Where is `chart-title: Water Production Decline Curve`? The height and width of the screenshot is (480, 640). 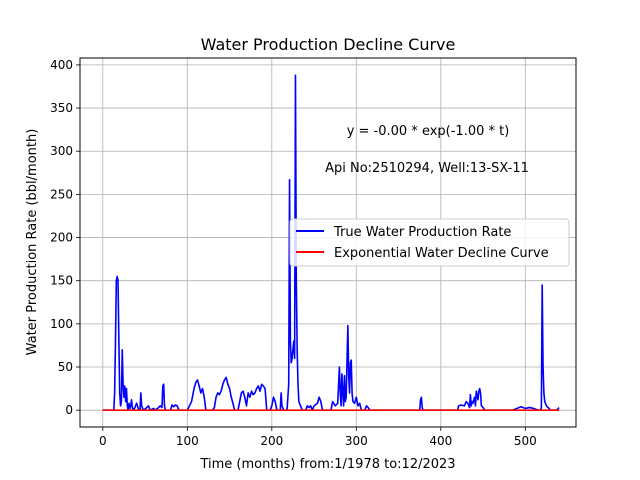 chart-title: Water Production Decline Curve is located at coordinates (328, 44).